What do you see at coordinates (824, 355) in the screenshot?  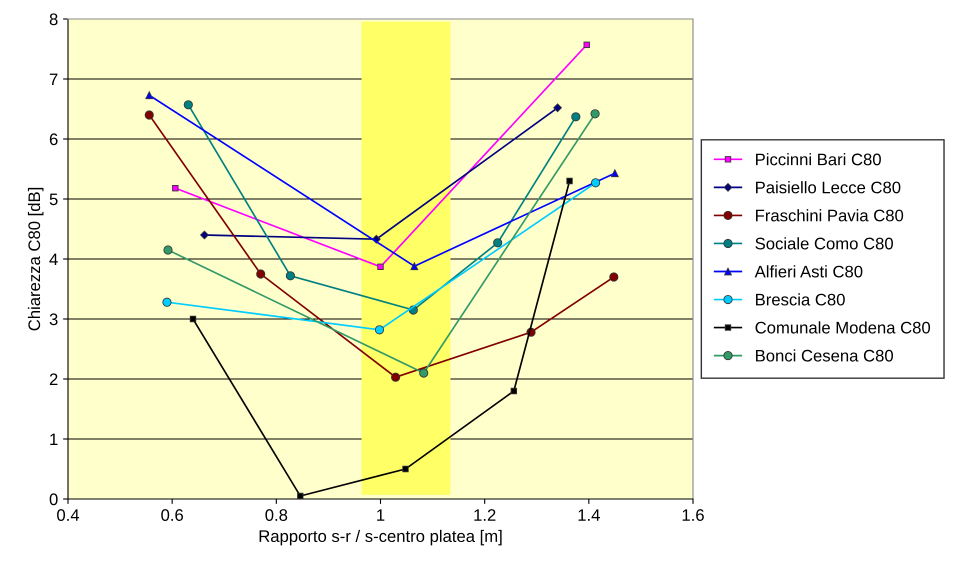 I see `legend-label: Bonci Cesena C80` at bounding box center [824, 355].